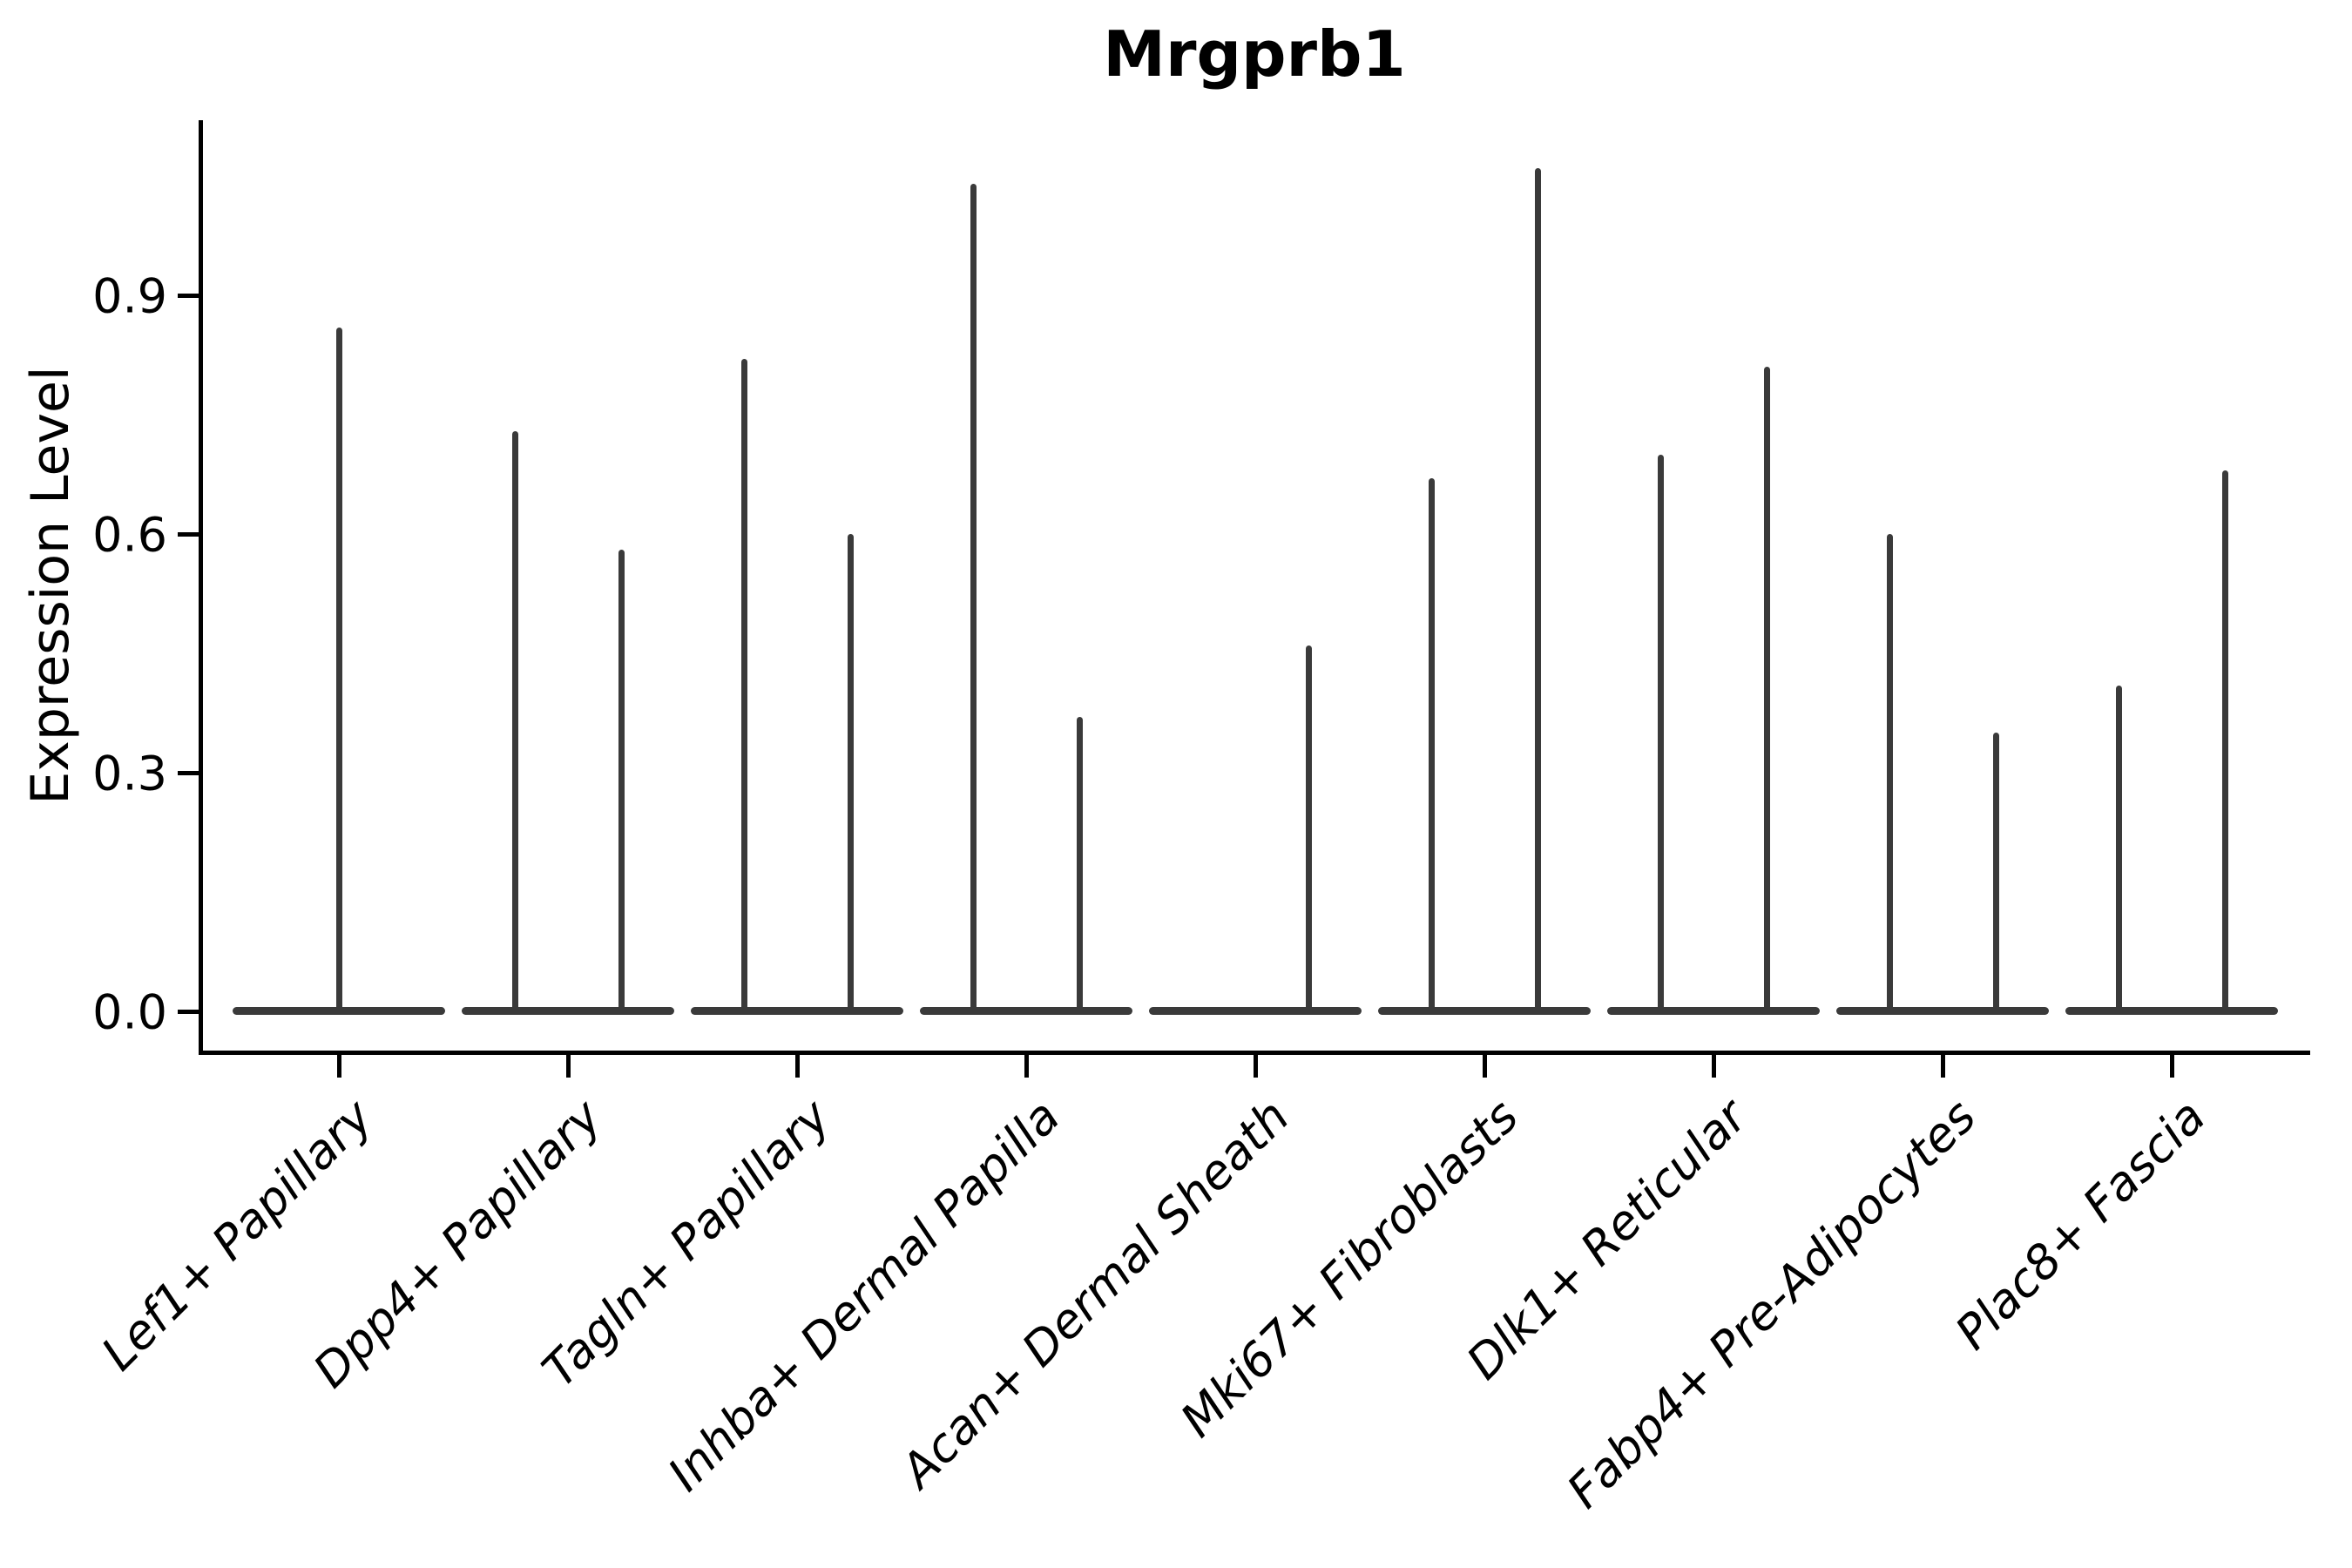 This screenshot has width=2352, height=1568. Describe the element at coordinates (1254, 1053) in the screenshot. I see `x-axis-spine` at that location.